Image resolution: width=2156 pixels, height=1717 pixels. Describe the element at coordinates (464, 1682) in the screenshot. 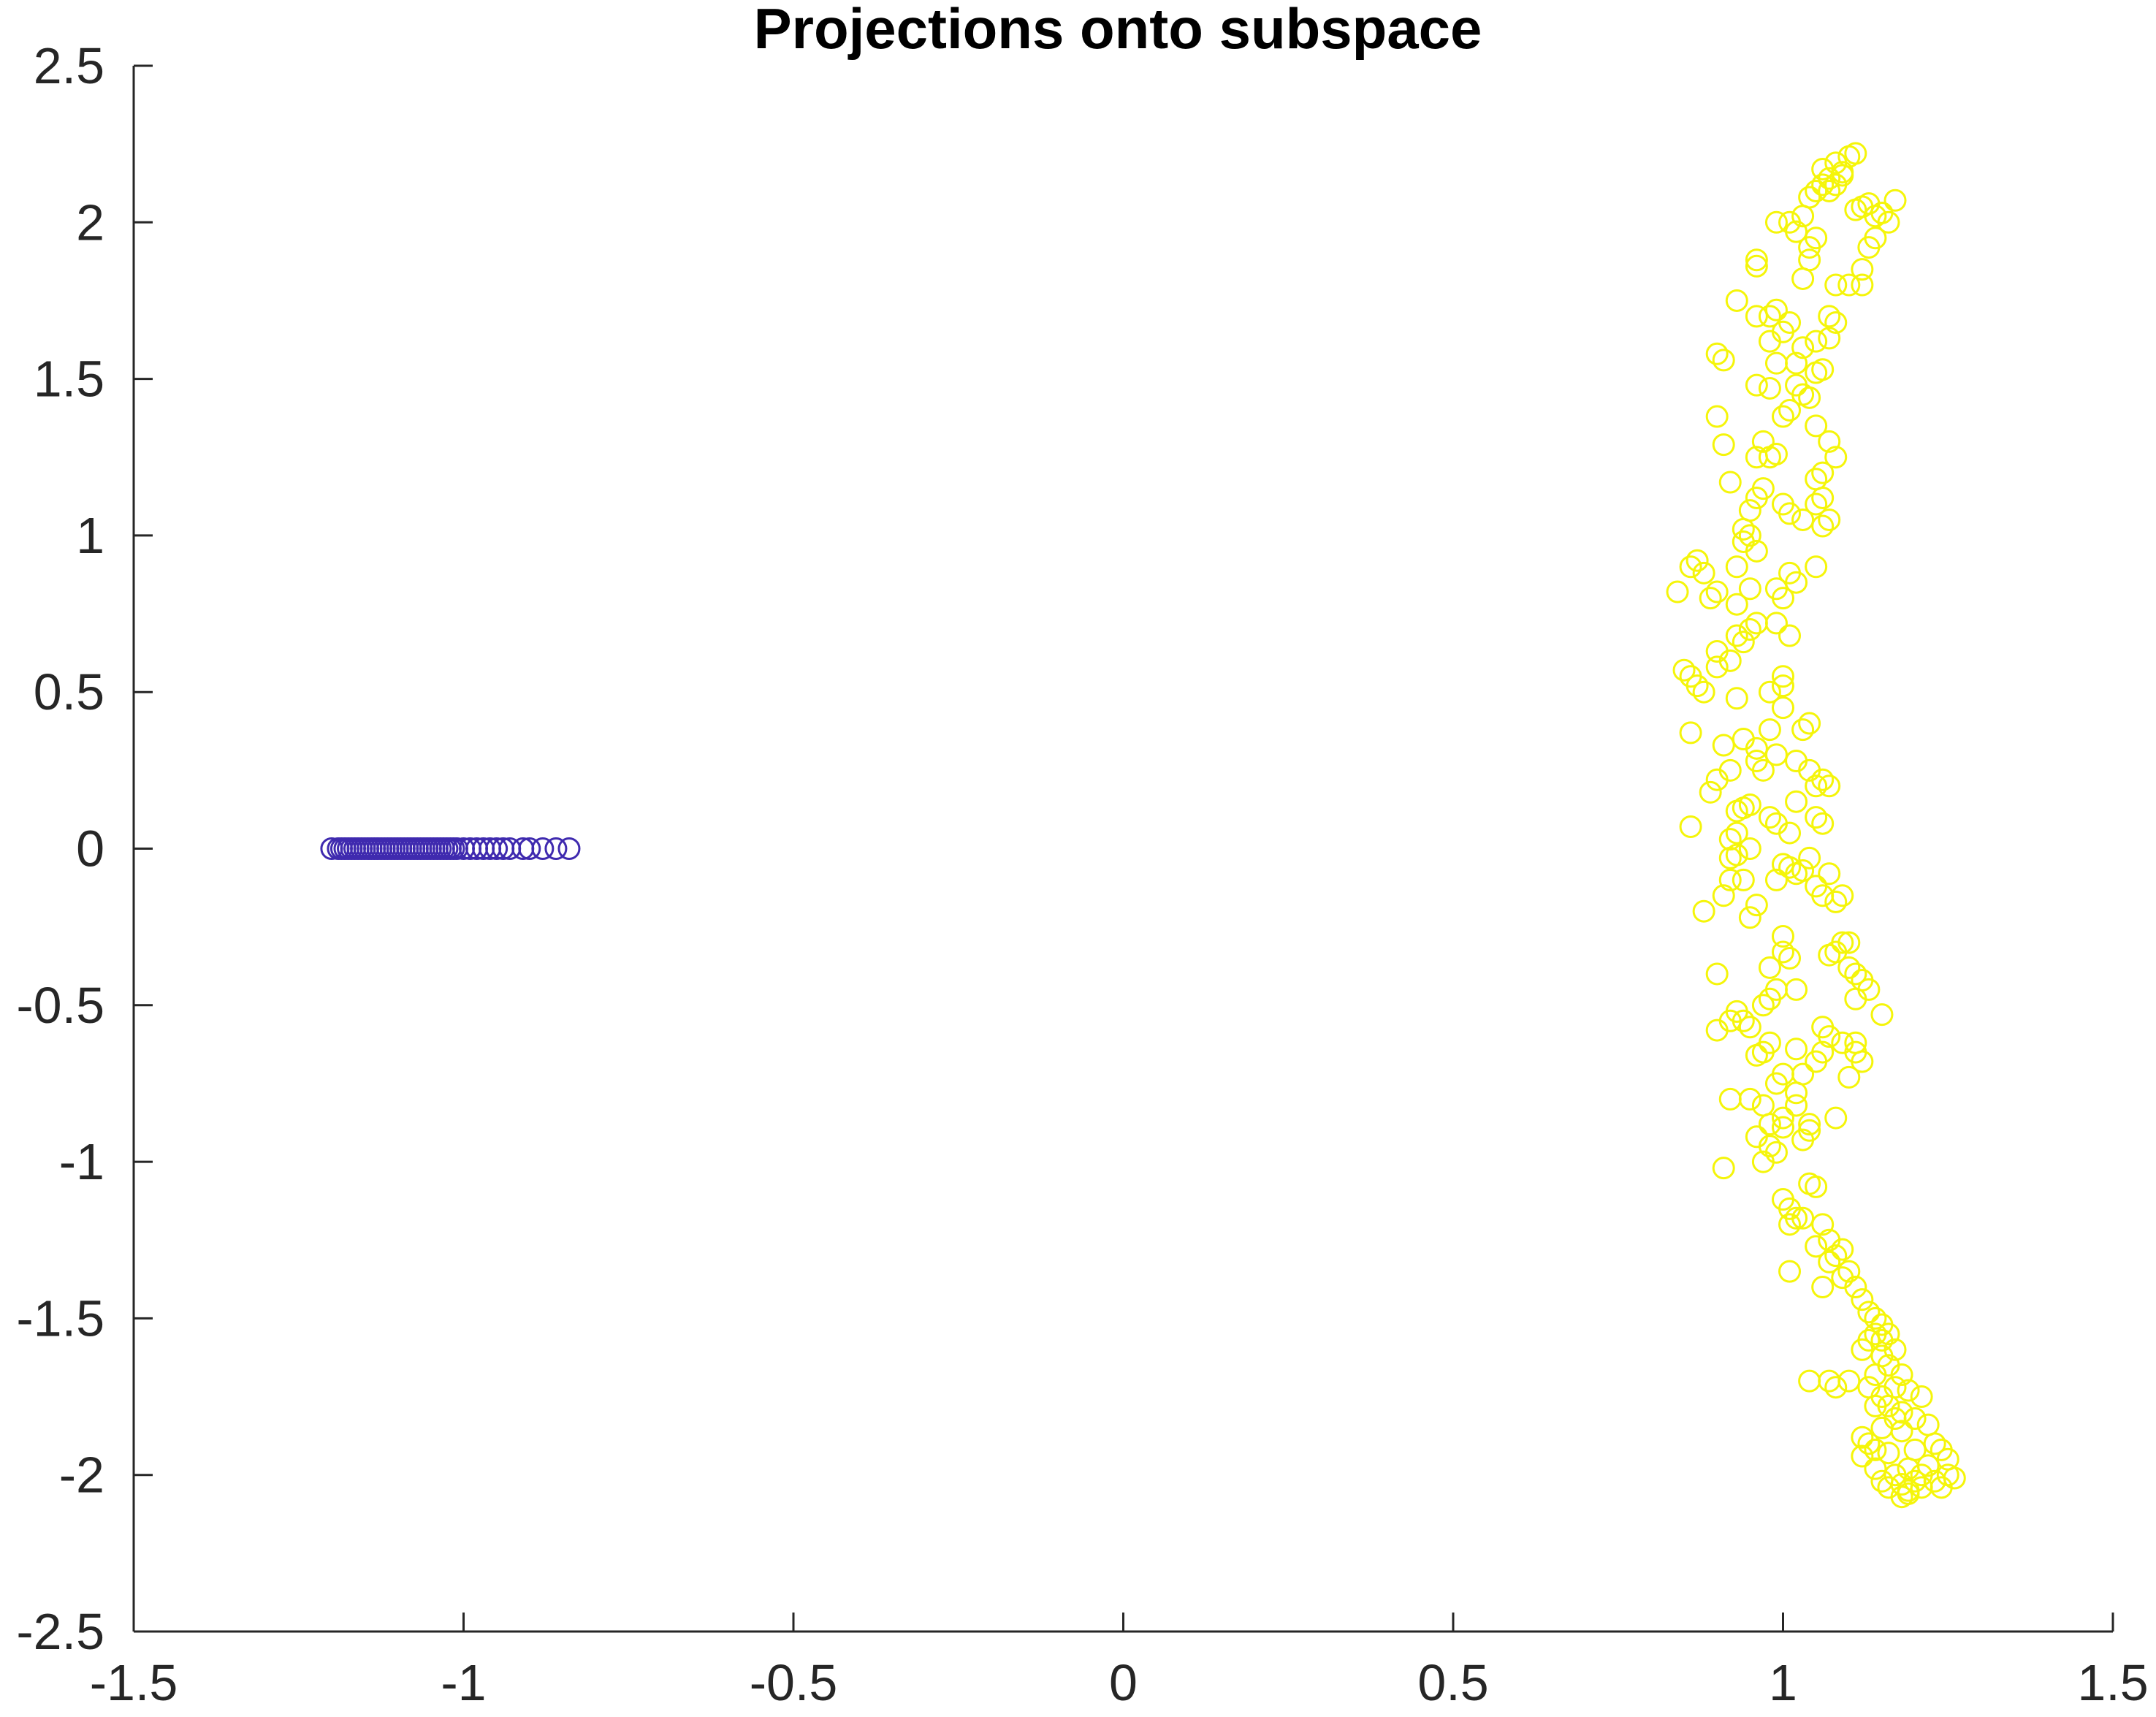

I see `x-tick-label: -1` at that location.